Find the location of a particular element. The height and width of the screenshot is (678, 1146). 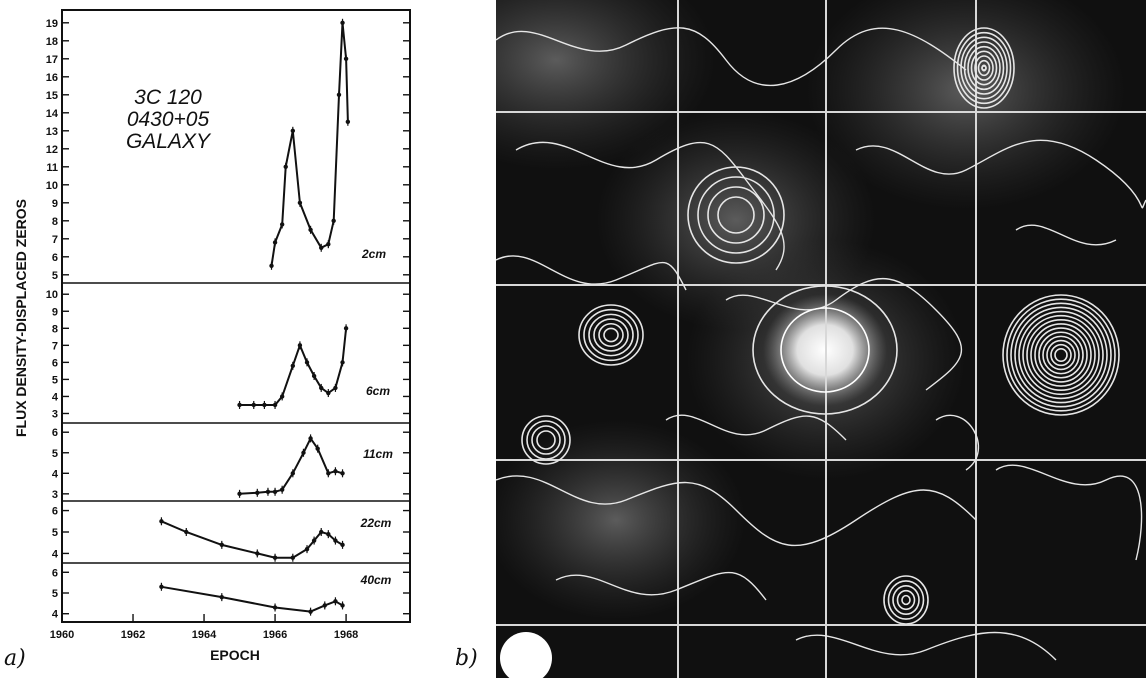

x-tick-label: 1962 is located at coordinates (133, 635).